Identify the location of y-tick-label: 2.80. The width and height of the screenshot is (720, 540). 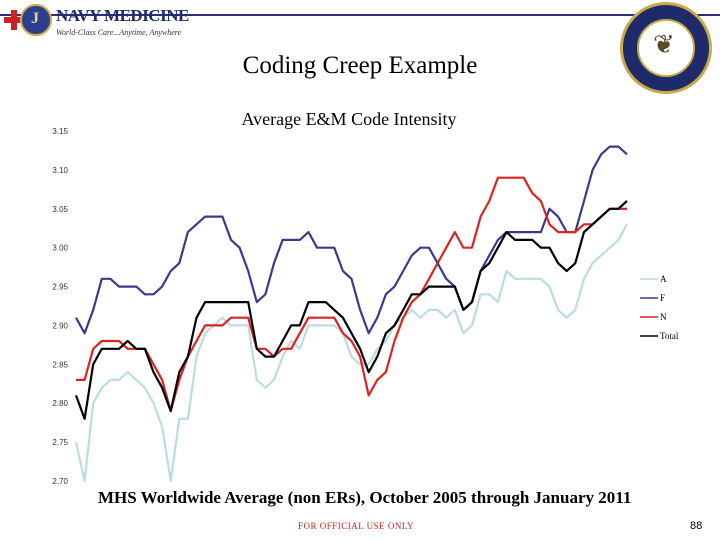
(60, 403).